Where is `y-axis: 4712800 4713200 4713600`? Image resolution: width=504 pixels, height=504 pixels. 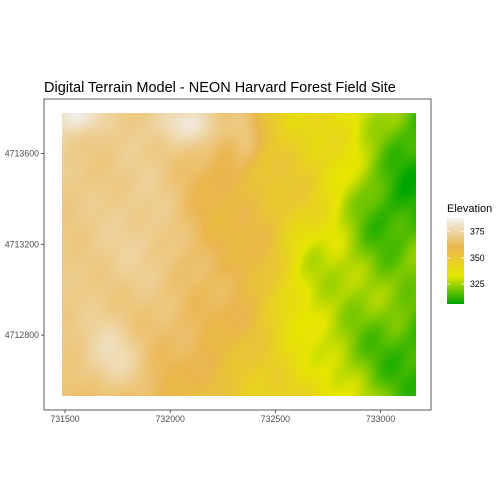 y-axis: 4712800 4713200 4713600 is located at coordinates (24, 244).